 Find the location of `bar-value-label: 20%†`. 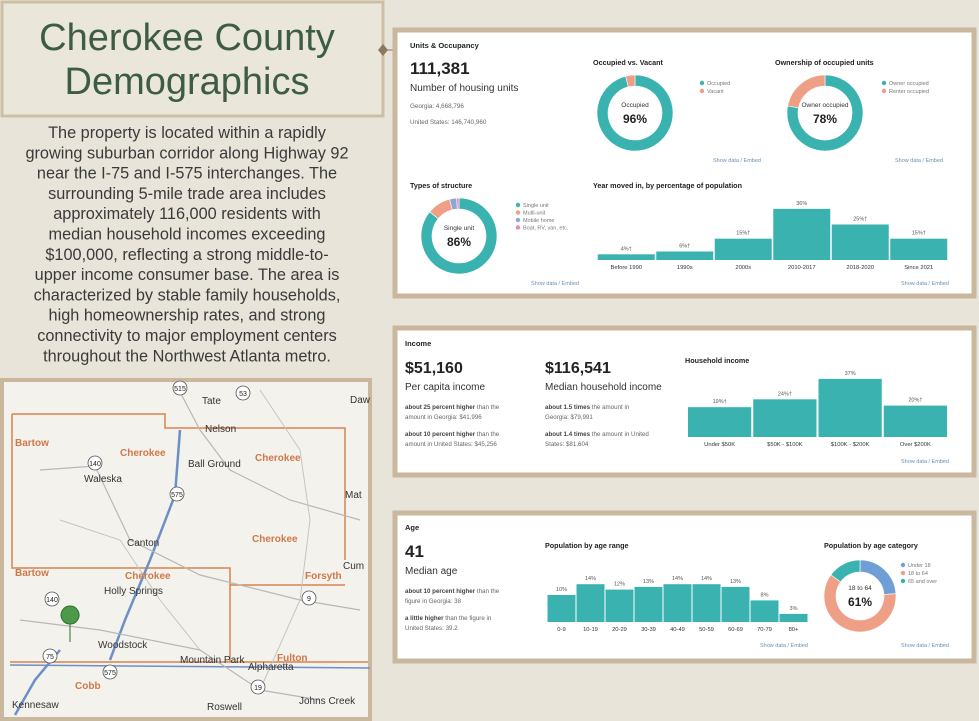

bar-value-label: 20%† is located at coordinates (915, 401).